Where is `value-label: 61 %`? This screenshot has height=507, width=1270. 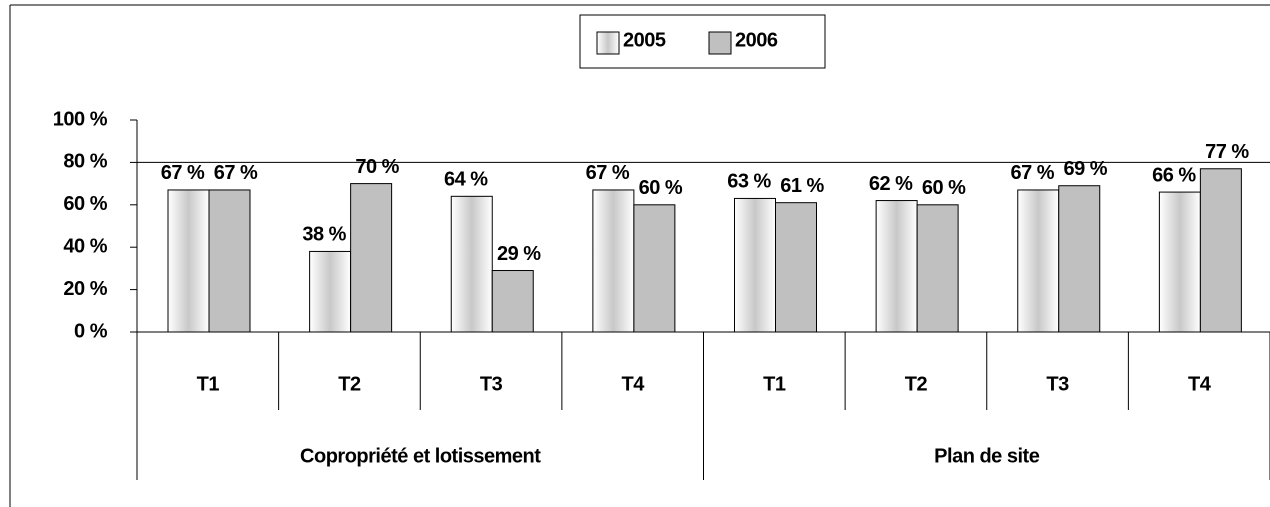 value-label: 61 % is located at coordinates (802, 186).